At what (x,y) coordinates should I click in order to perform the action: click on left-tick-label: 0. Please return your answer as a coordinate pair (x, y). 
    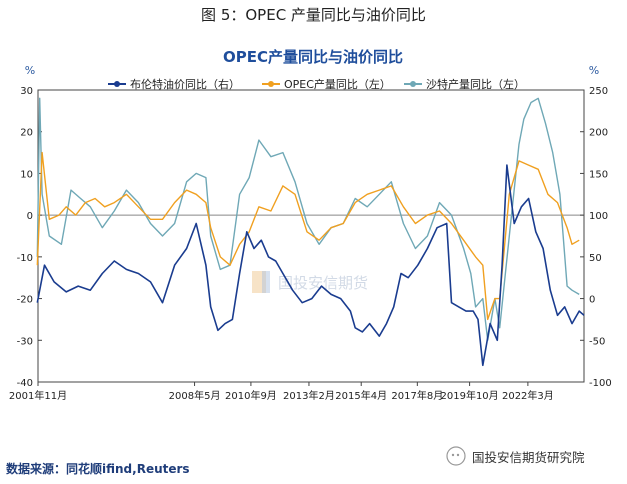
    Looking at the image, I should click on (30, 216).